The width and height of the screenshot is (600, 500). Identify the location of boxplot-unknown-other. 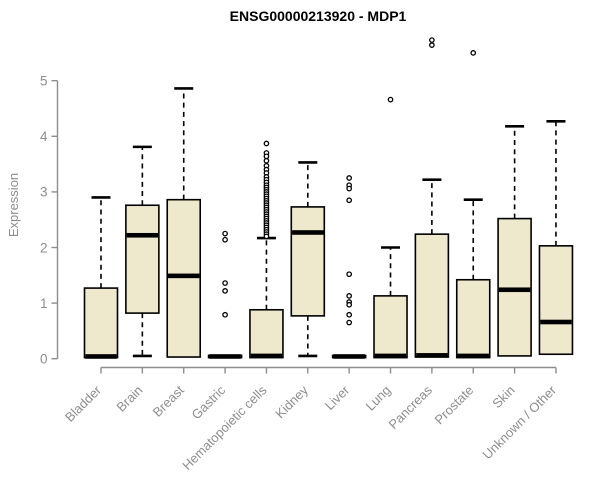
(556, 237).